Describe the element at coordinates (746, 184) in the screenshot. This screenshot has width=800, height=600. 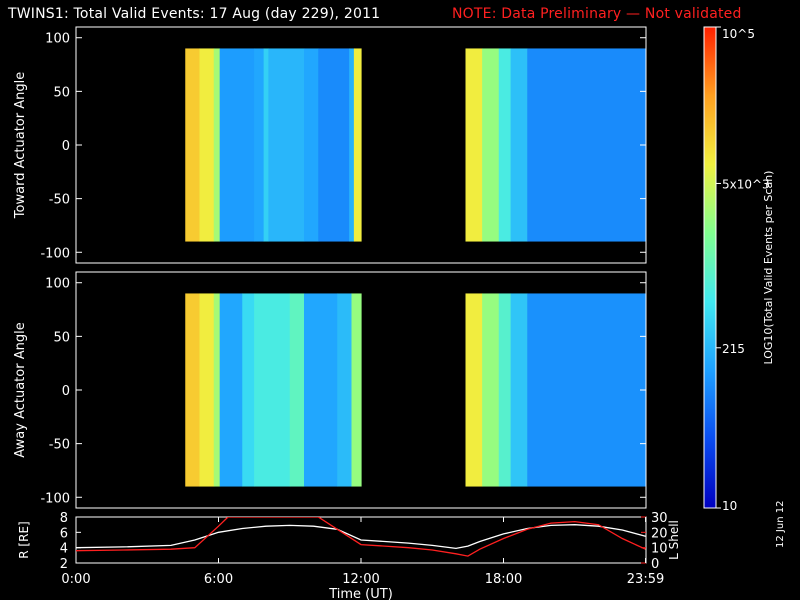
I see `colorbar-tick-label: 5x10^3` at that location.